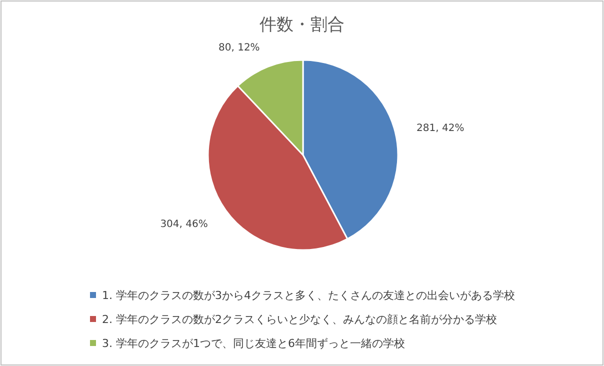  What do you see at coordinates (302, 25) in the screenshot?
I see `chart-title: 件数・割合` at bounding box center [302, 25].